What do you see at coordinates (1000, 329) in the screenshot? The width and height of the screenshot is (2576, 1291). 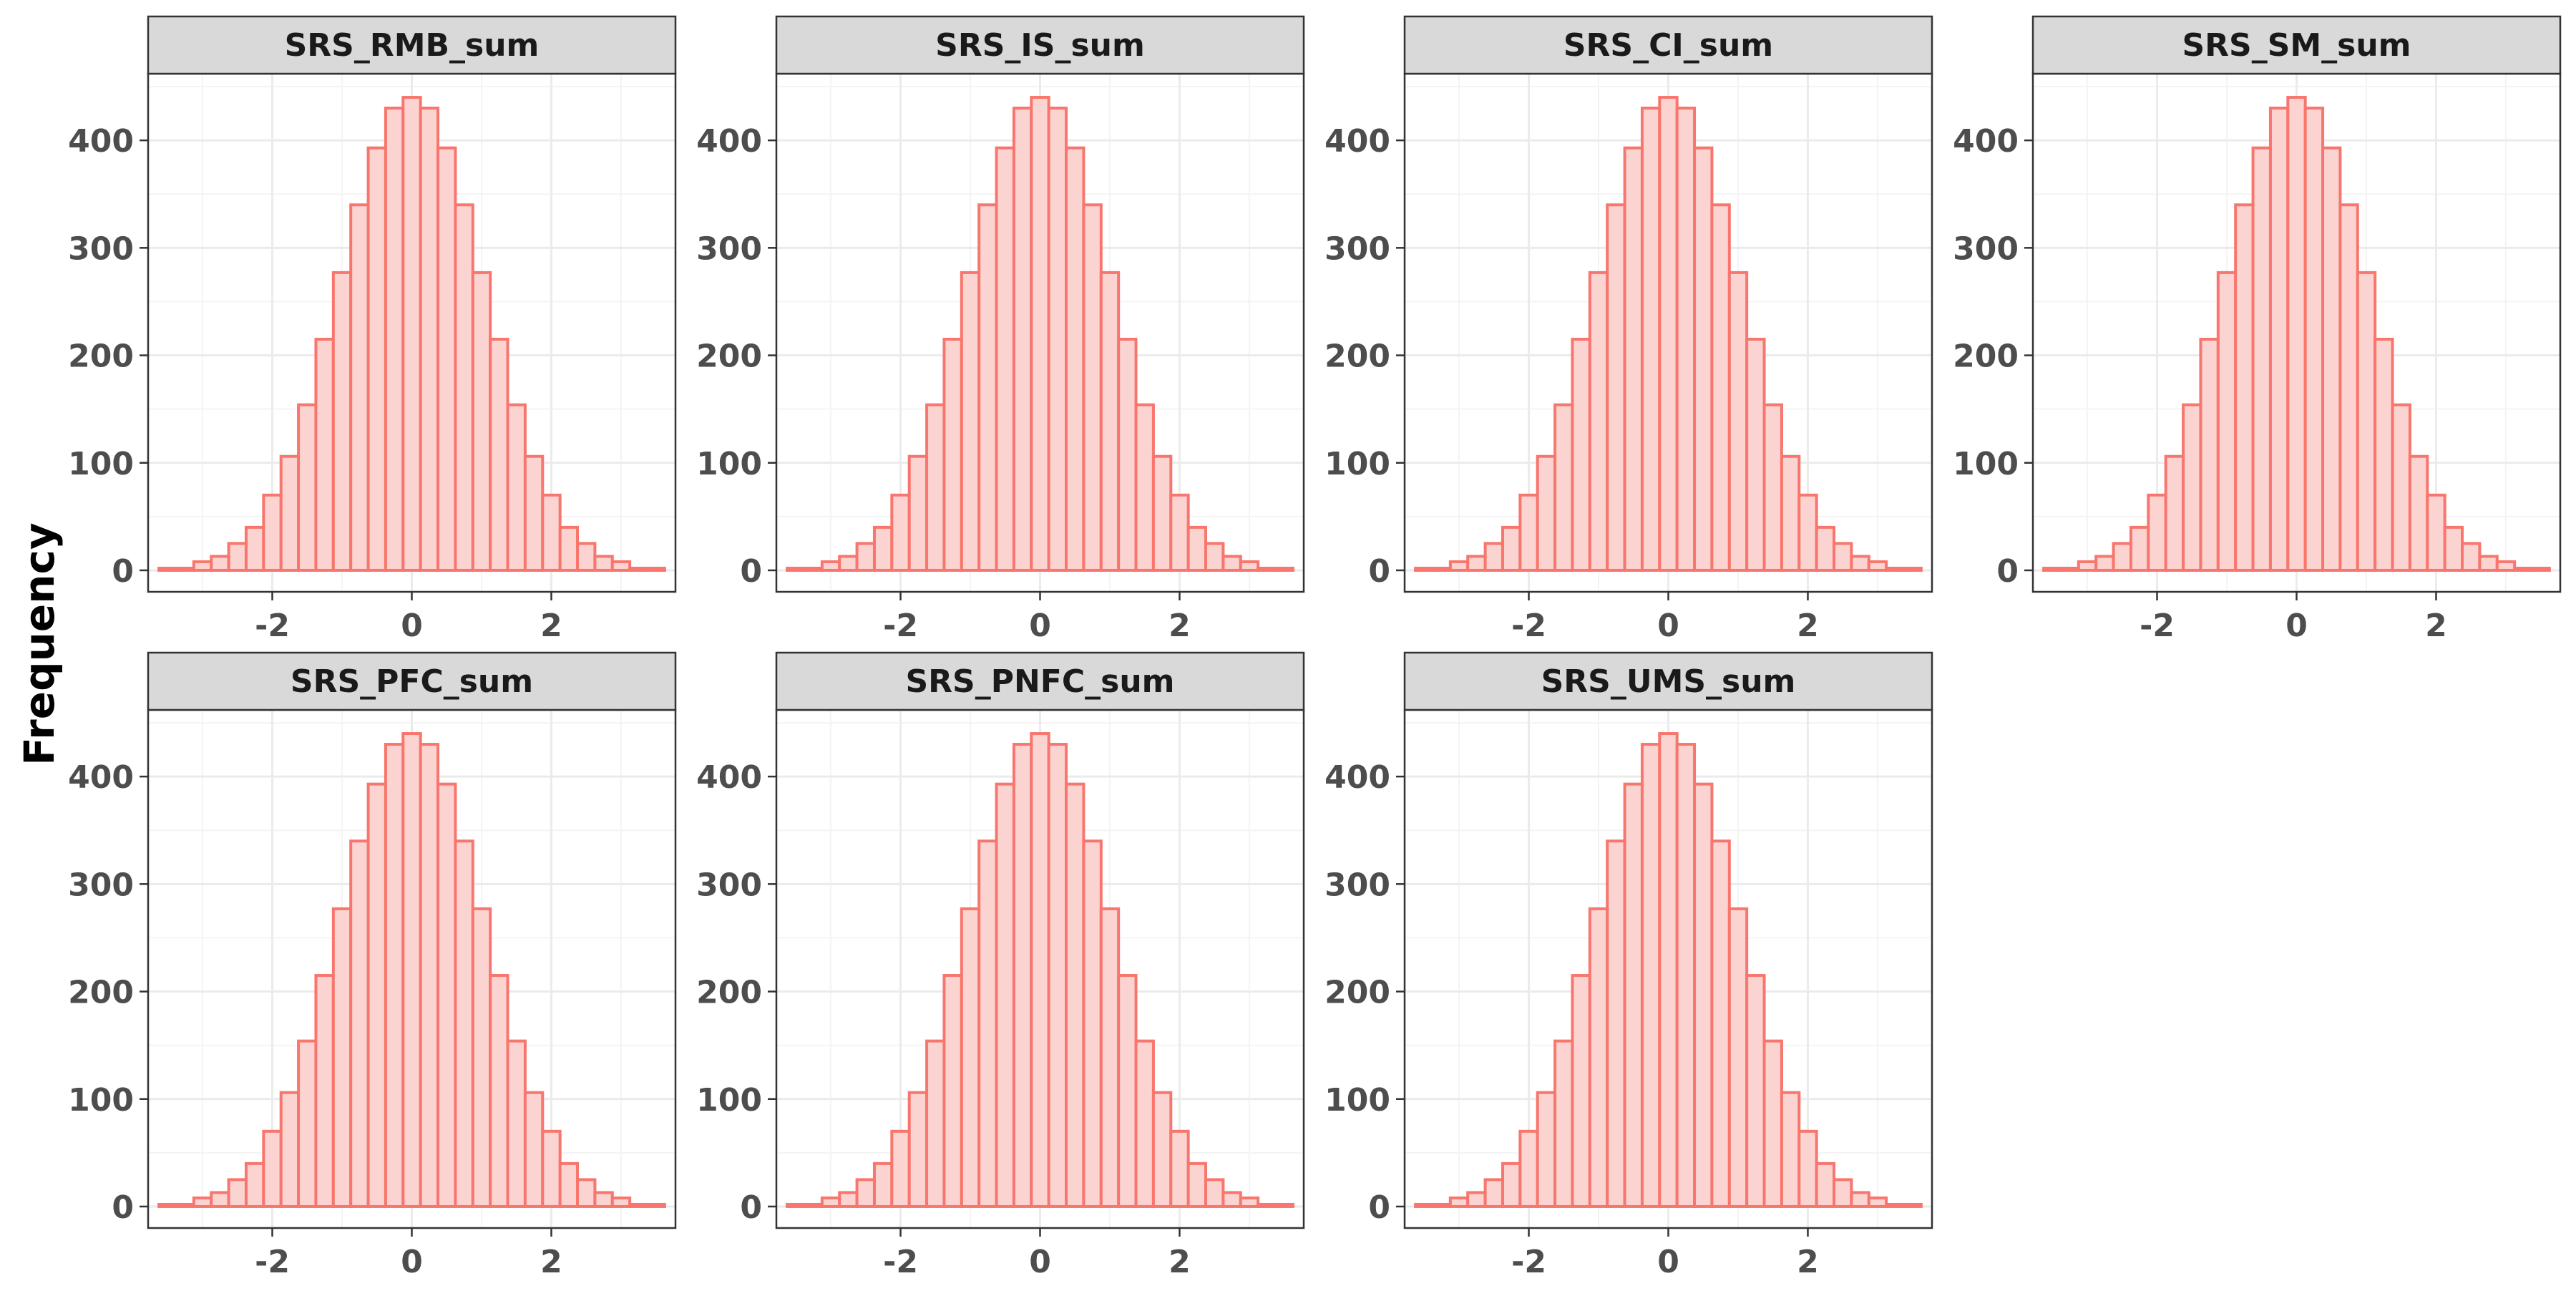 I see `facet-panel: SRS_IS_sum 0 100 200 300 400 -2 0 2` at bounding box center [1000, 329].